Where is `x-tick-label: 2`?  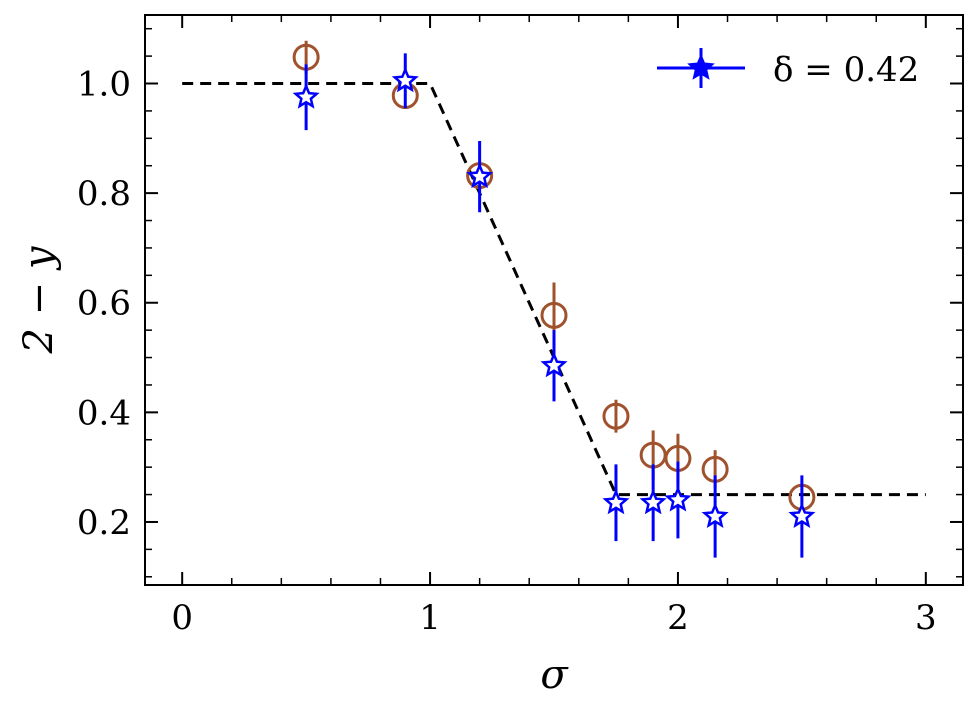 x-tick-label: 2 is located at coordinates (678, 618).